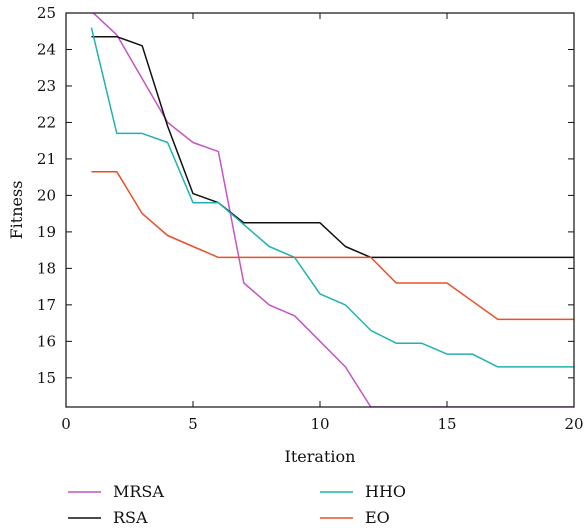 The height and width of the screenshot is (532, 587). What do you see at coordinates (46, 341) in the screenshot?
I see `y-tick-label: 16` at bounding box center [46, 341].